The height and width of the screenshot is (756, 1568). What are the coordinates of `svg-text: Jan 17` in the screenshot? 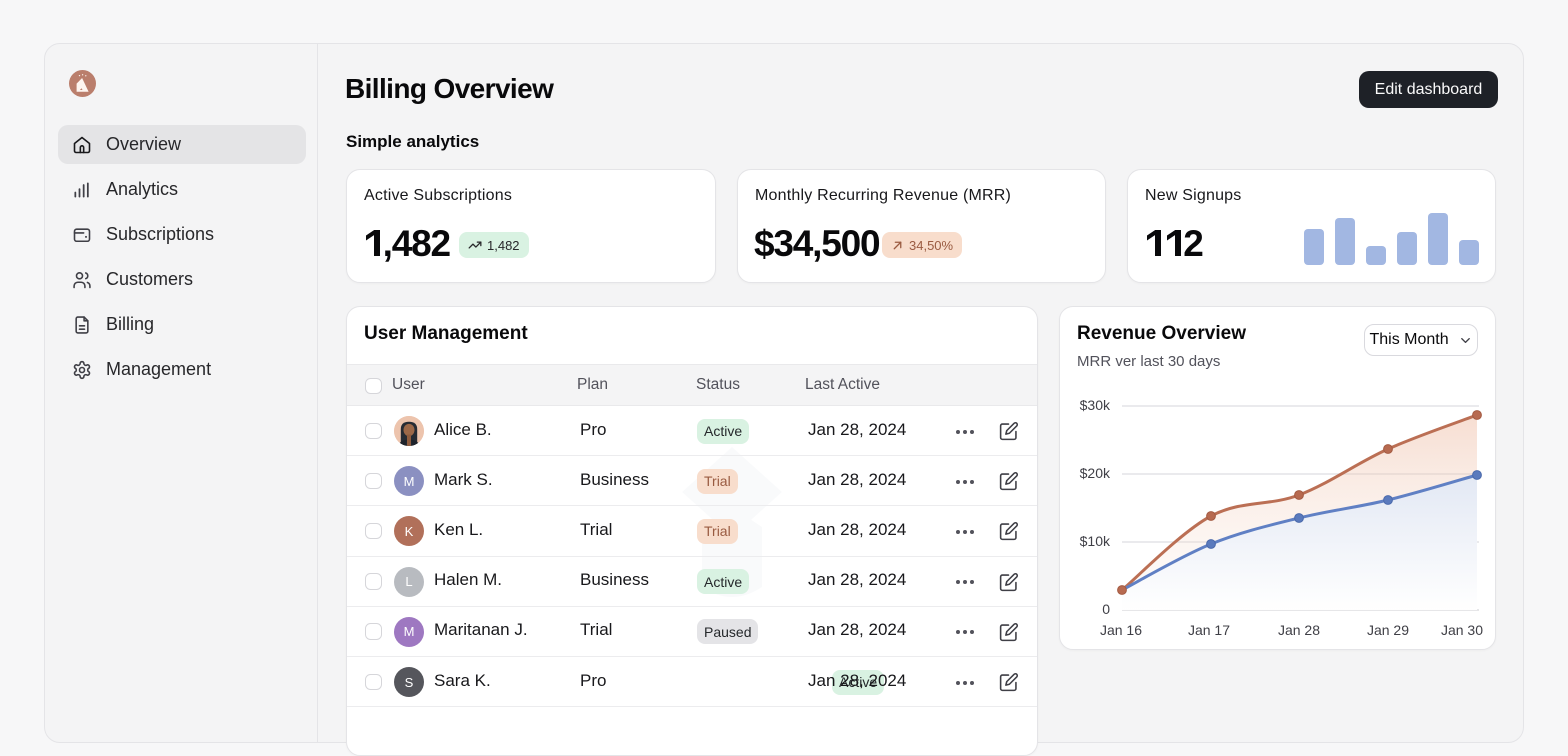 It's located at (1209, 630).